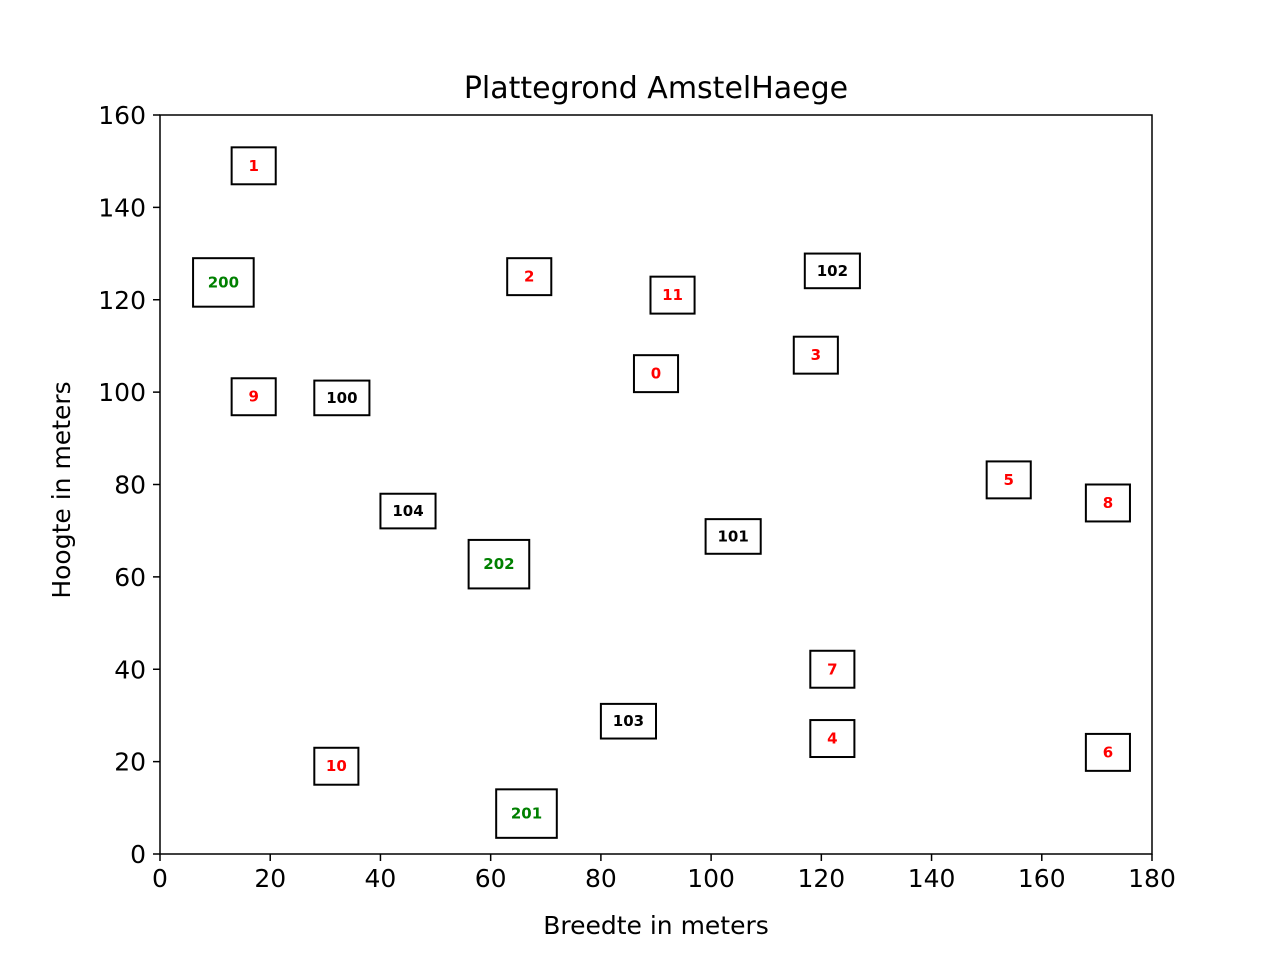  What do you see at coordinates (122, 207) in the screenshot?
I see `y-tick-label-140: 140` at bounding box center [122, 207].